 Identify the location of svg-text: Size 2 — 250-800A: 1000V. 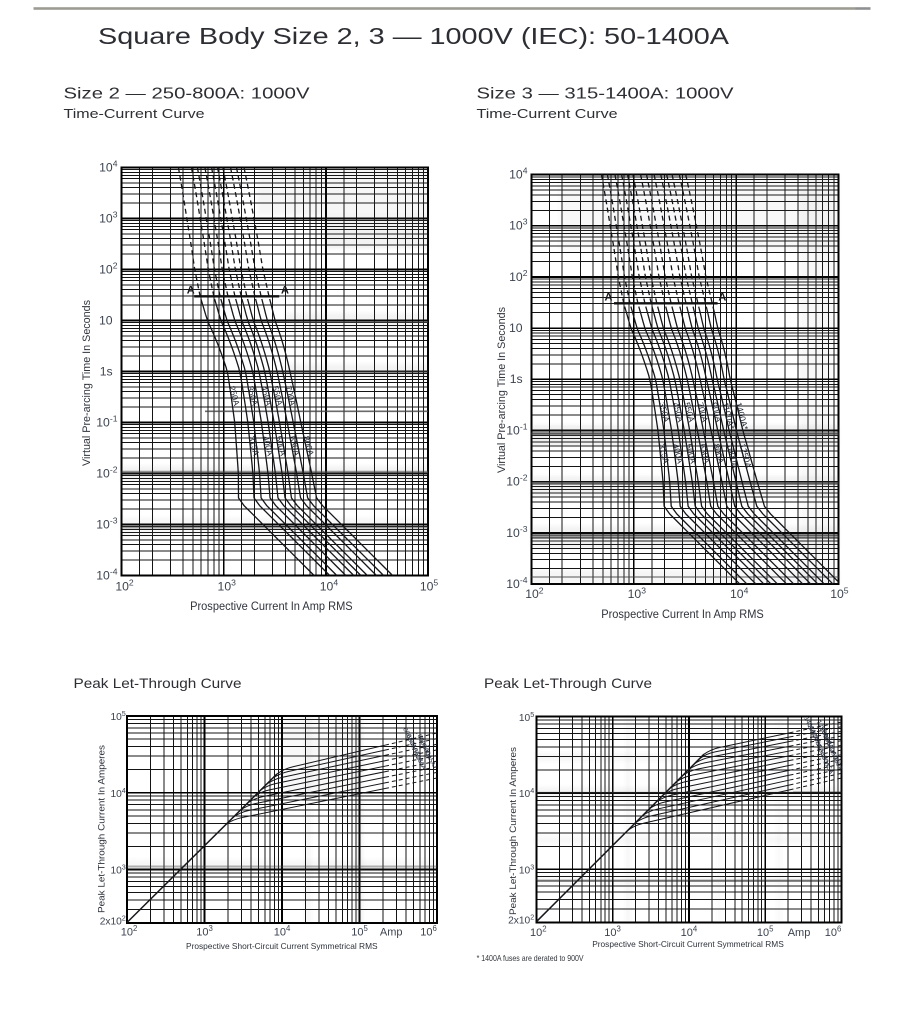
(187, 94).